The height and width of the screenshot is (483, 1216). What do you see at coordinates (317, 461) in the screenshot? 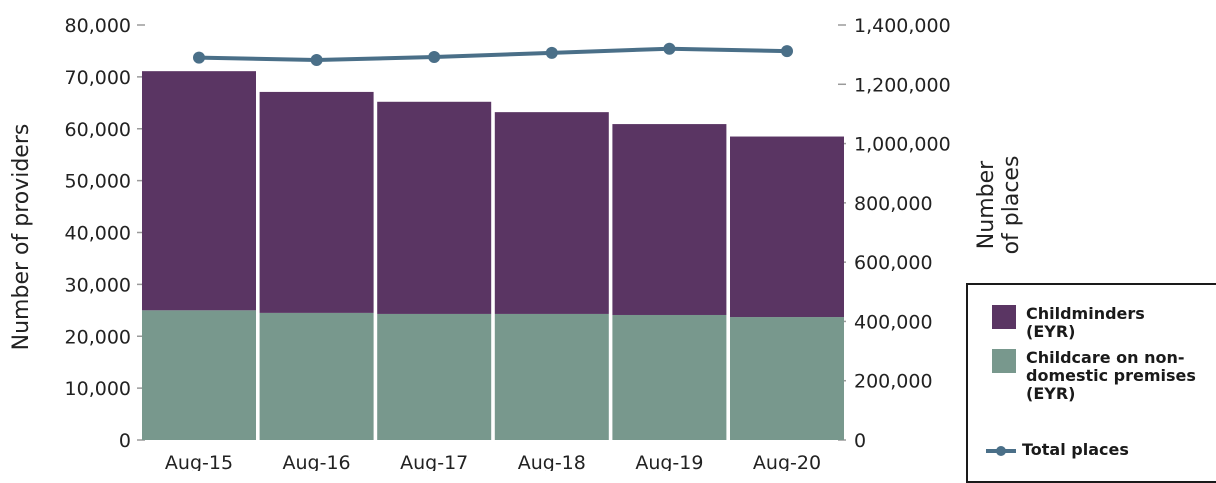
I see `category-label: Aug-16` at bounding box center [317, 461].